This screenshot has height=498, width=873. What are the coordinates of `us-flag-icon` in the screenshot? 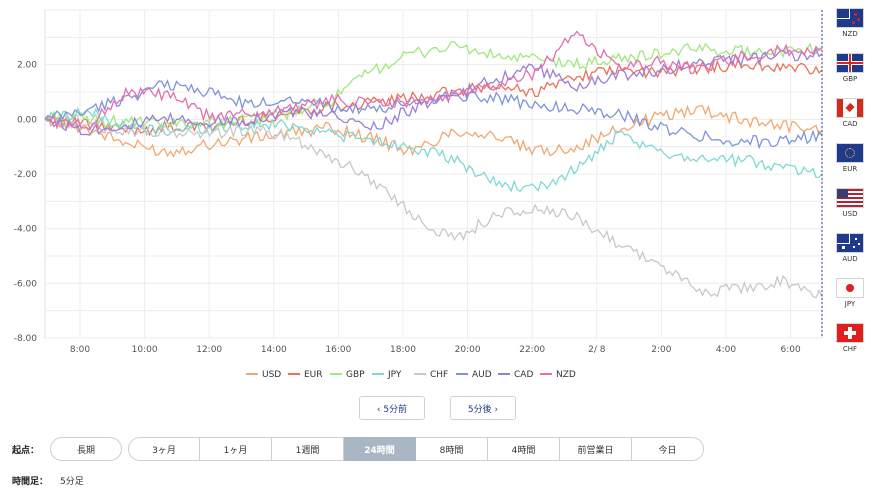 It's located at (850, 198).